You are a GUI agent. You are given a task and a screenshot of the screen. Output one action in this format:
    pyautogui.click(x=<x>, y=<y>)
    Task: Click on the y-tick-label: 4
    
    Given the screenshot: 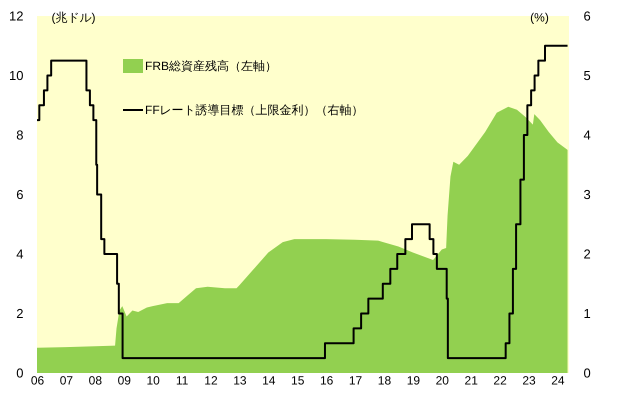 What is the action you would take?
    pyautogui.click(x=20, y=254)
    